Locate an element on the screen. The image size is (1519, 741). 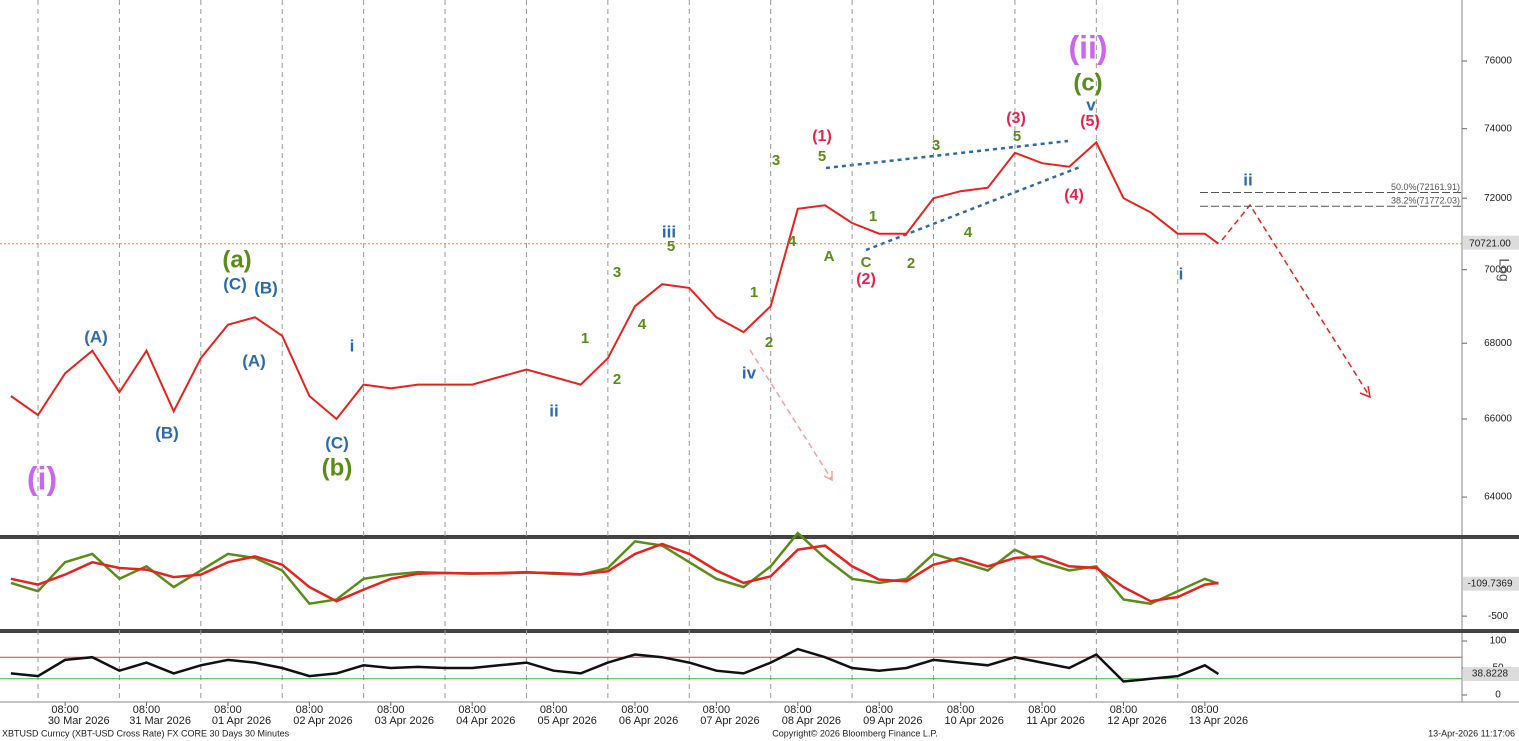
x-tick-label: 30 Mar 2026 is located at coordinates (79, 721).